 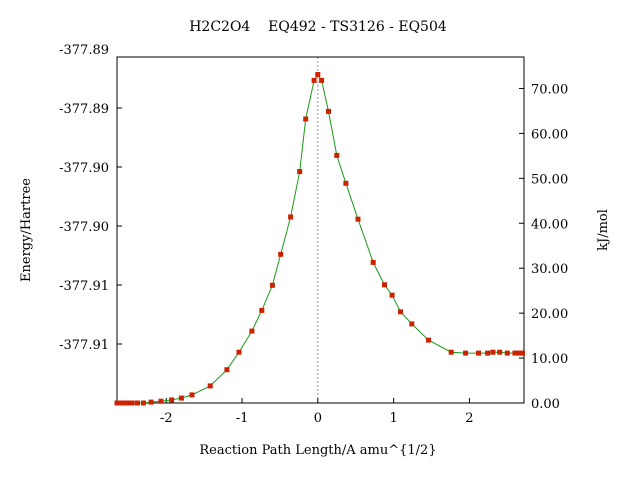 What do you see at coordinates (549, 89) in the screenshot?
I see `right-tick-label-7: 70.00` at bounding box center [549, 89].